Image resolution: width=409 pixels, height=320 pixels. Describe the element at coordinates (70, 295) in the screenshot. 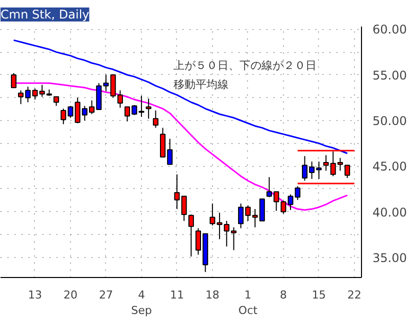

I see `x-tick-label: 20` at that location.